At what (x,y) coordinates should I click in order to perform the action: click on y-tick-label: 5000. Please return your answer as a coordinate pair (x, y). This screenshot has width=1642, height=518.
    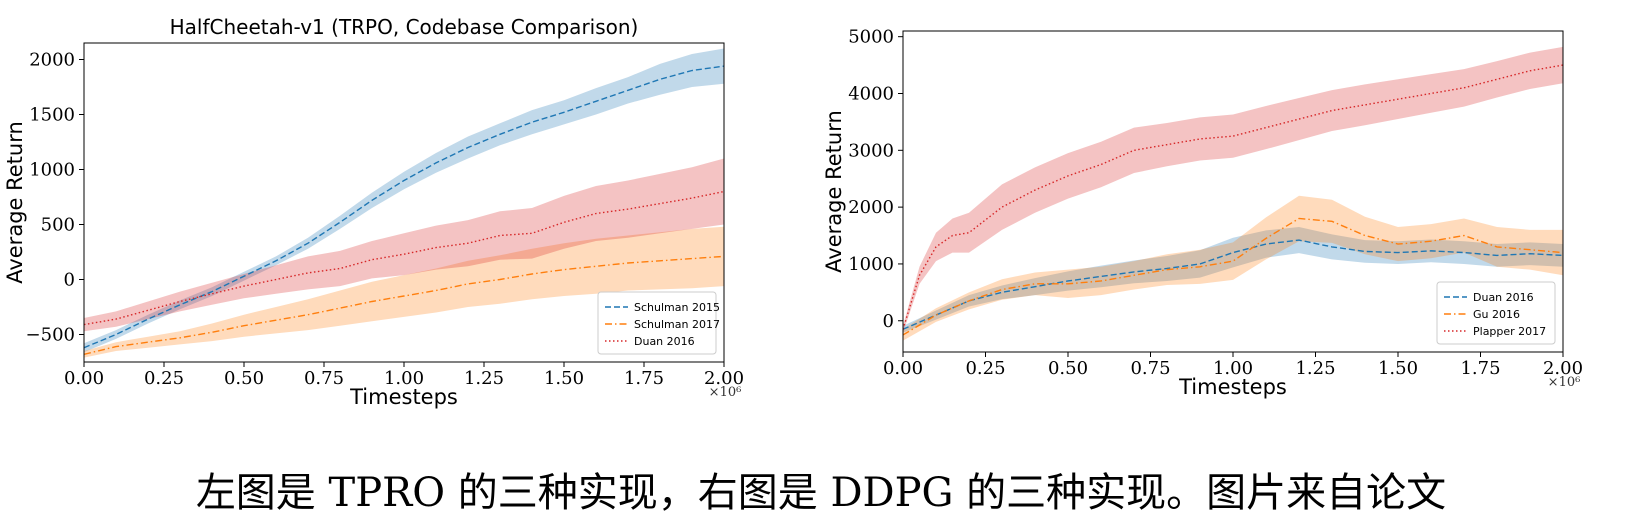
    Looking at the image, I should click on (871, 37).